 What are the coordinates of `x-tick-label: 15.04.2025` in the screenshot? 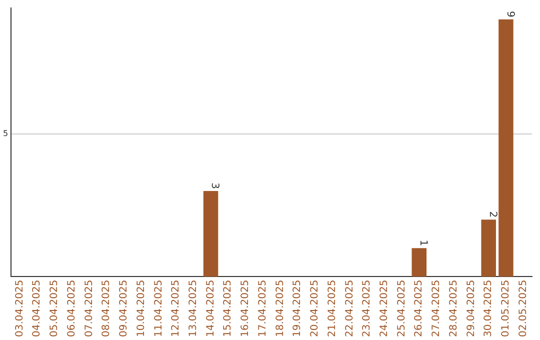 It's located at (228, 309).